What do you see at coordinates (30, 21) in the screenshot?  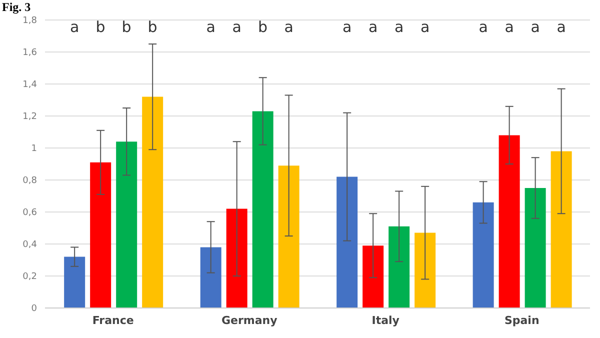 I see `y-tick-label: 1,8` at bounding box center [30, 21].